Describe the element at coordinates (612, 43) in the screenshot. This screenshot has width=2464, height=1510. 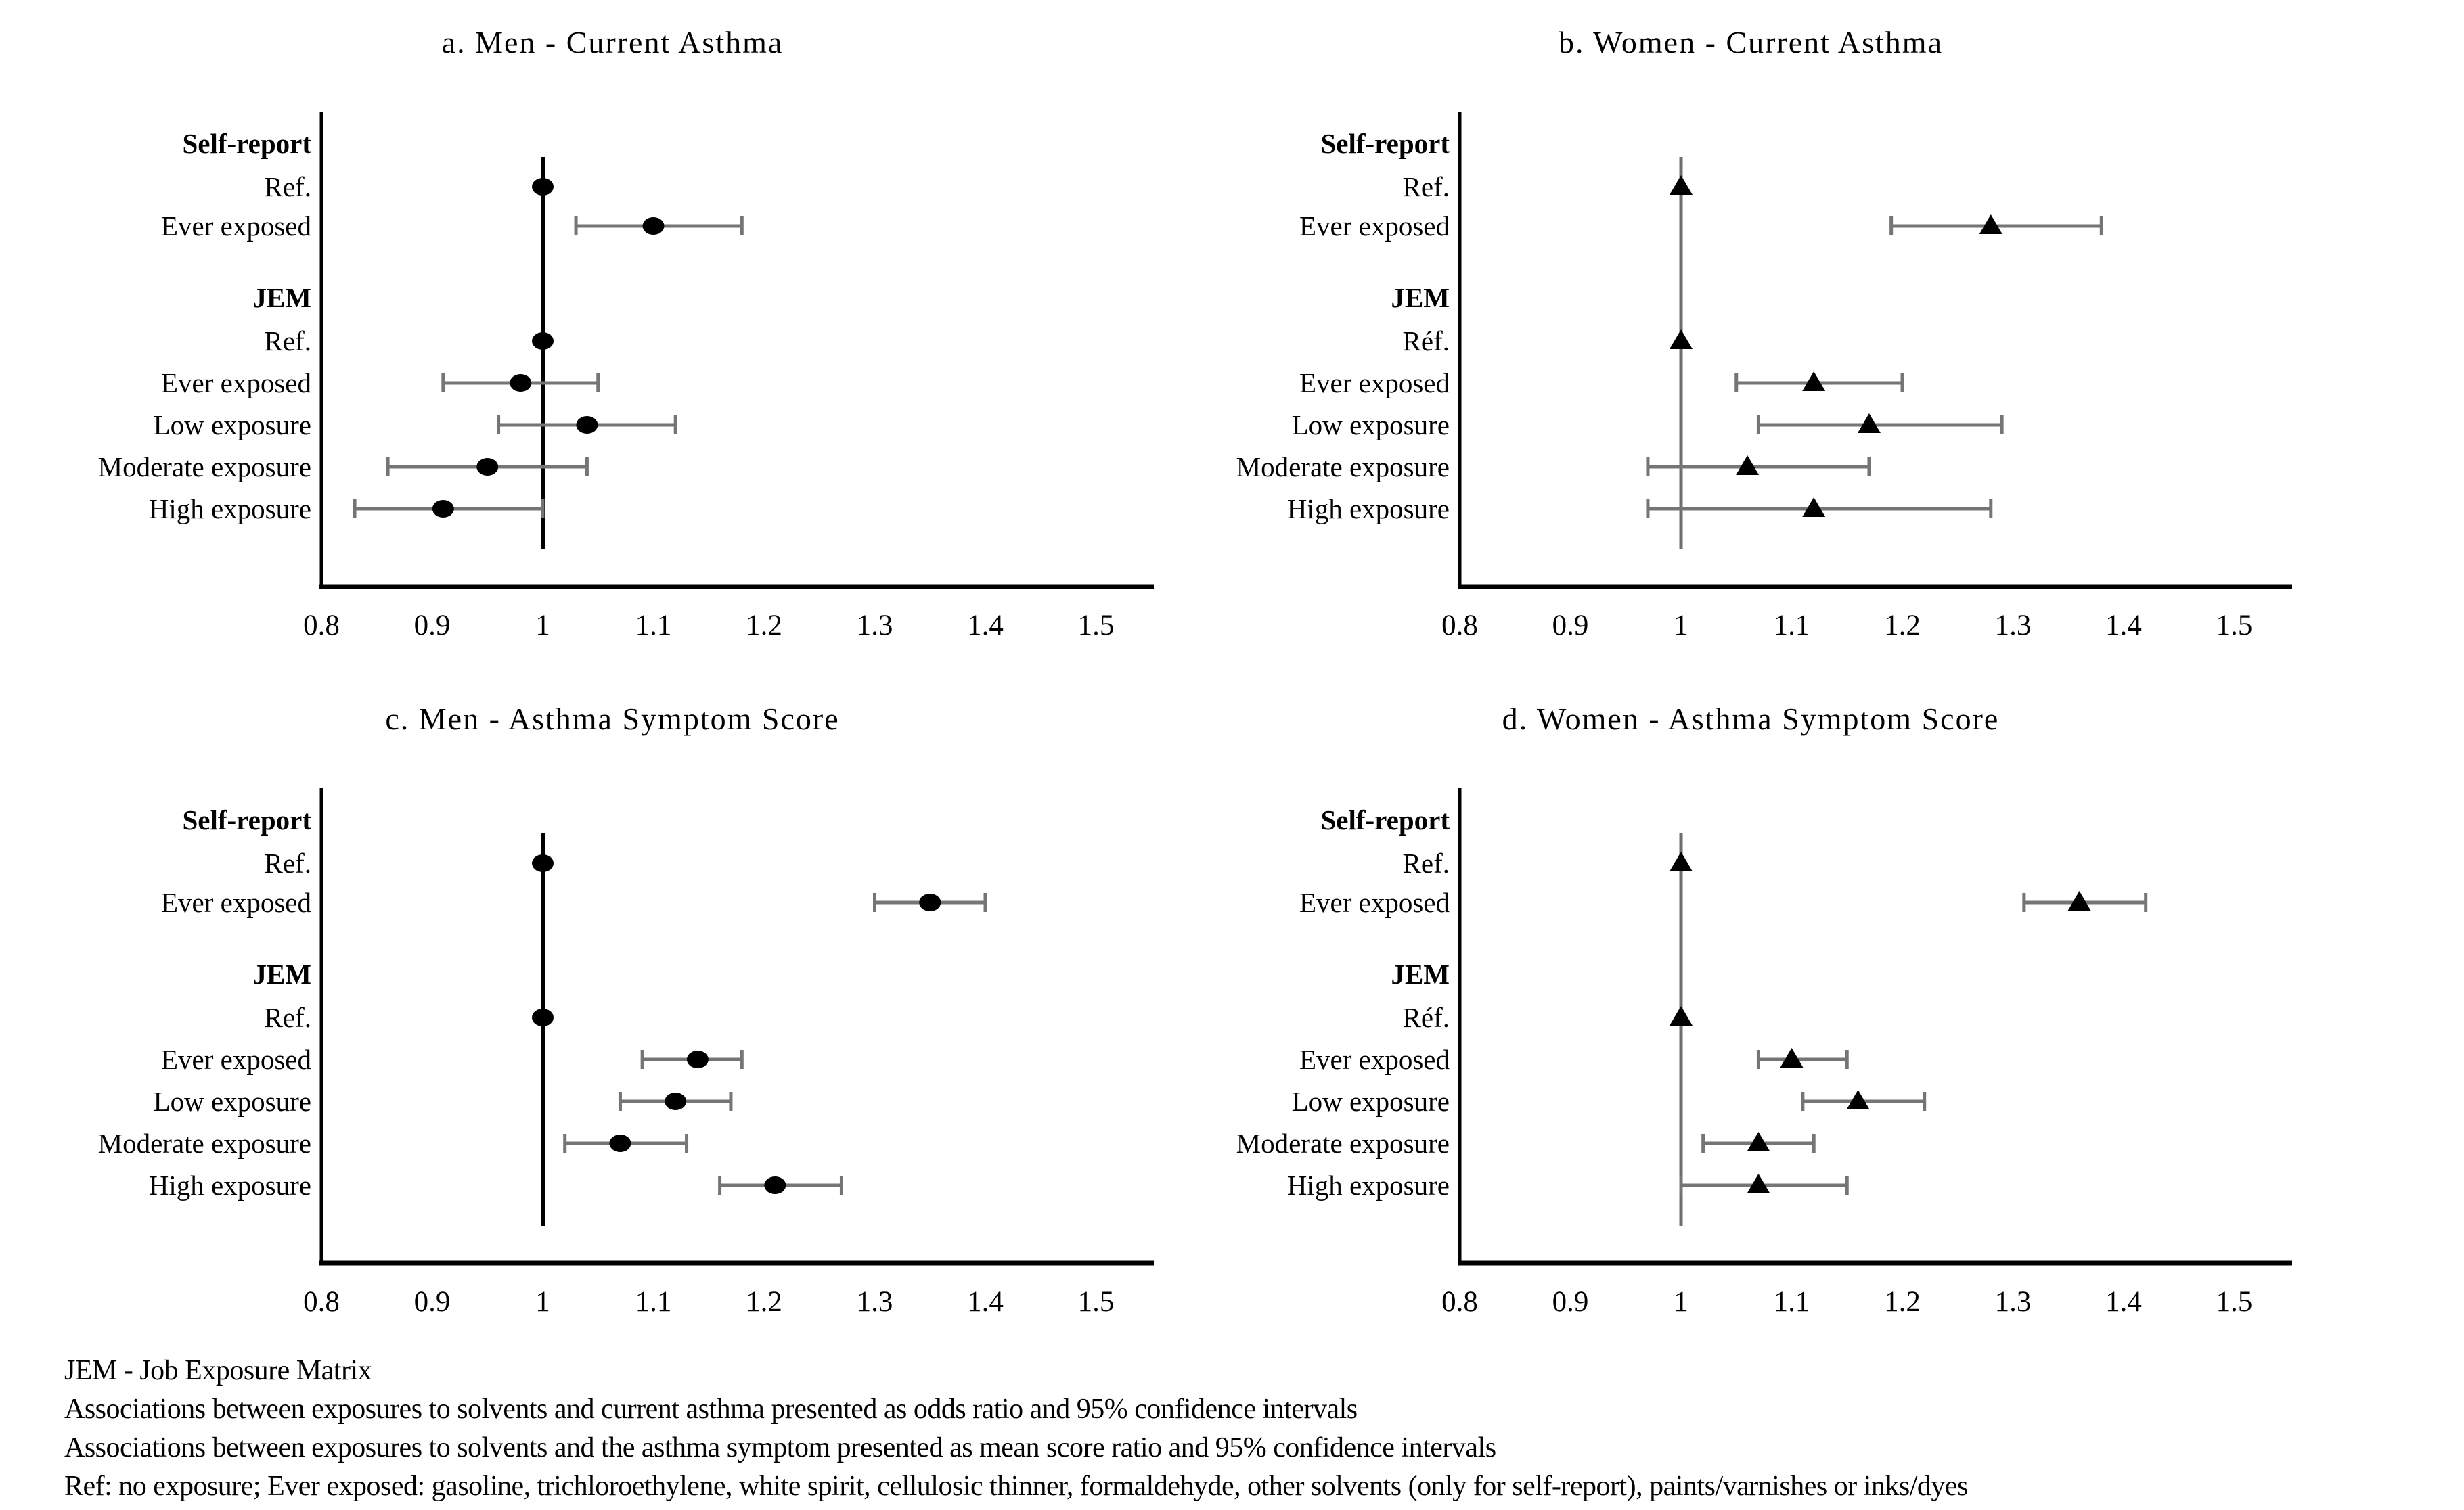
I see `panel-title: a. Men - Current Asthma` at that location.